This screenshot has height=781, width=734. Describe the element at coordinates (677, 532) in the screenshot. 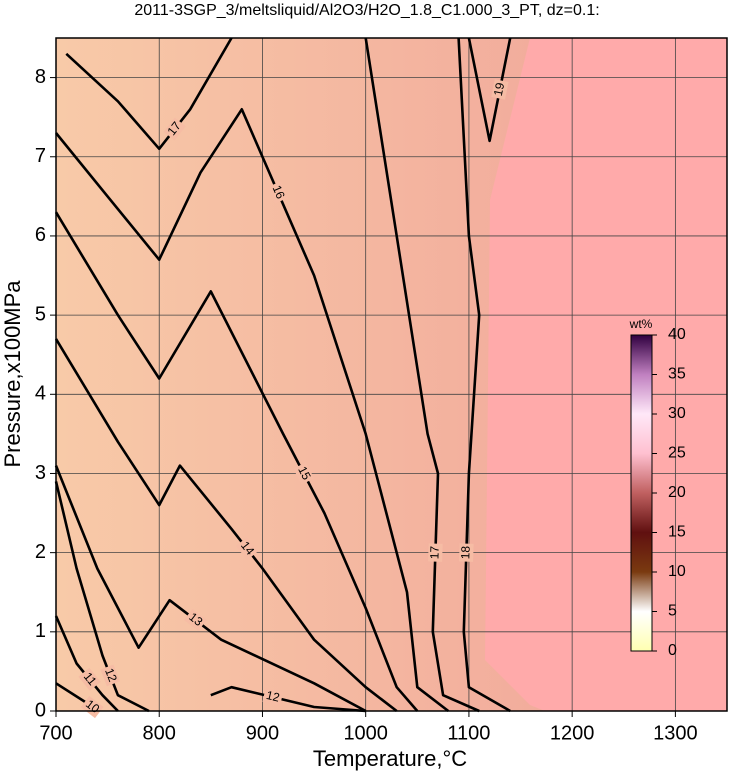

I see `colorbar-tick-label: 15` at that location.